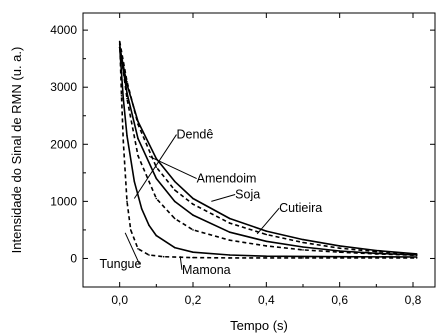 The height and width of the screenshot is (336, 440). I want to click on annotation-amendoim: Amendoim, so click(227, 179).